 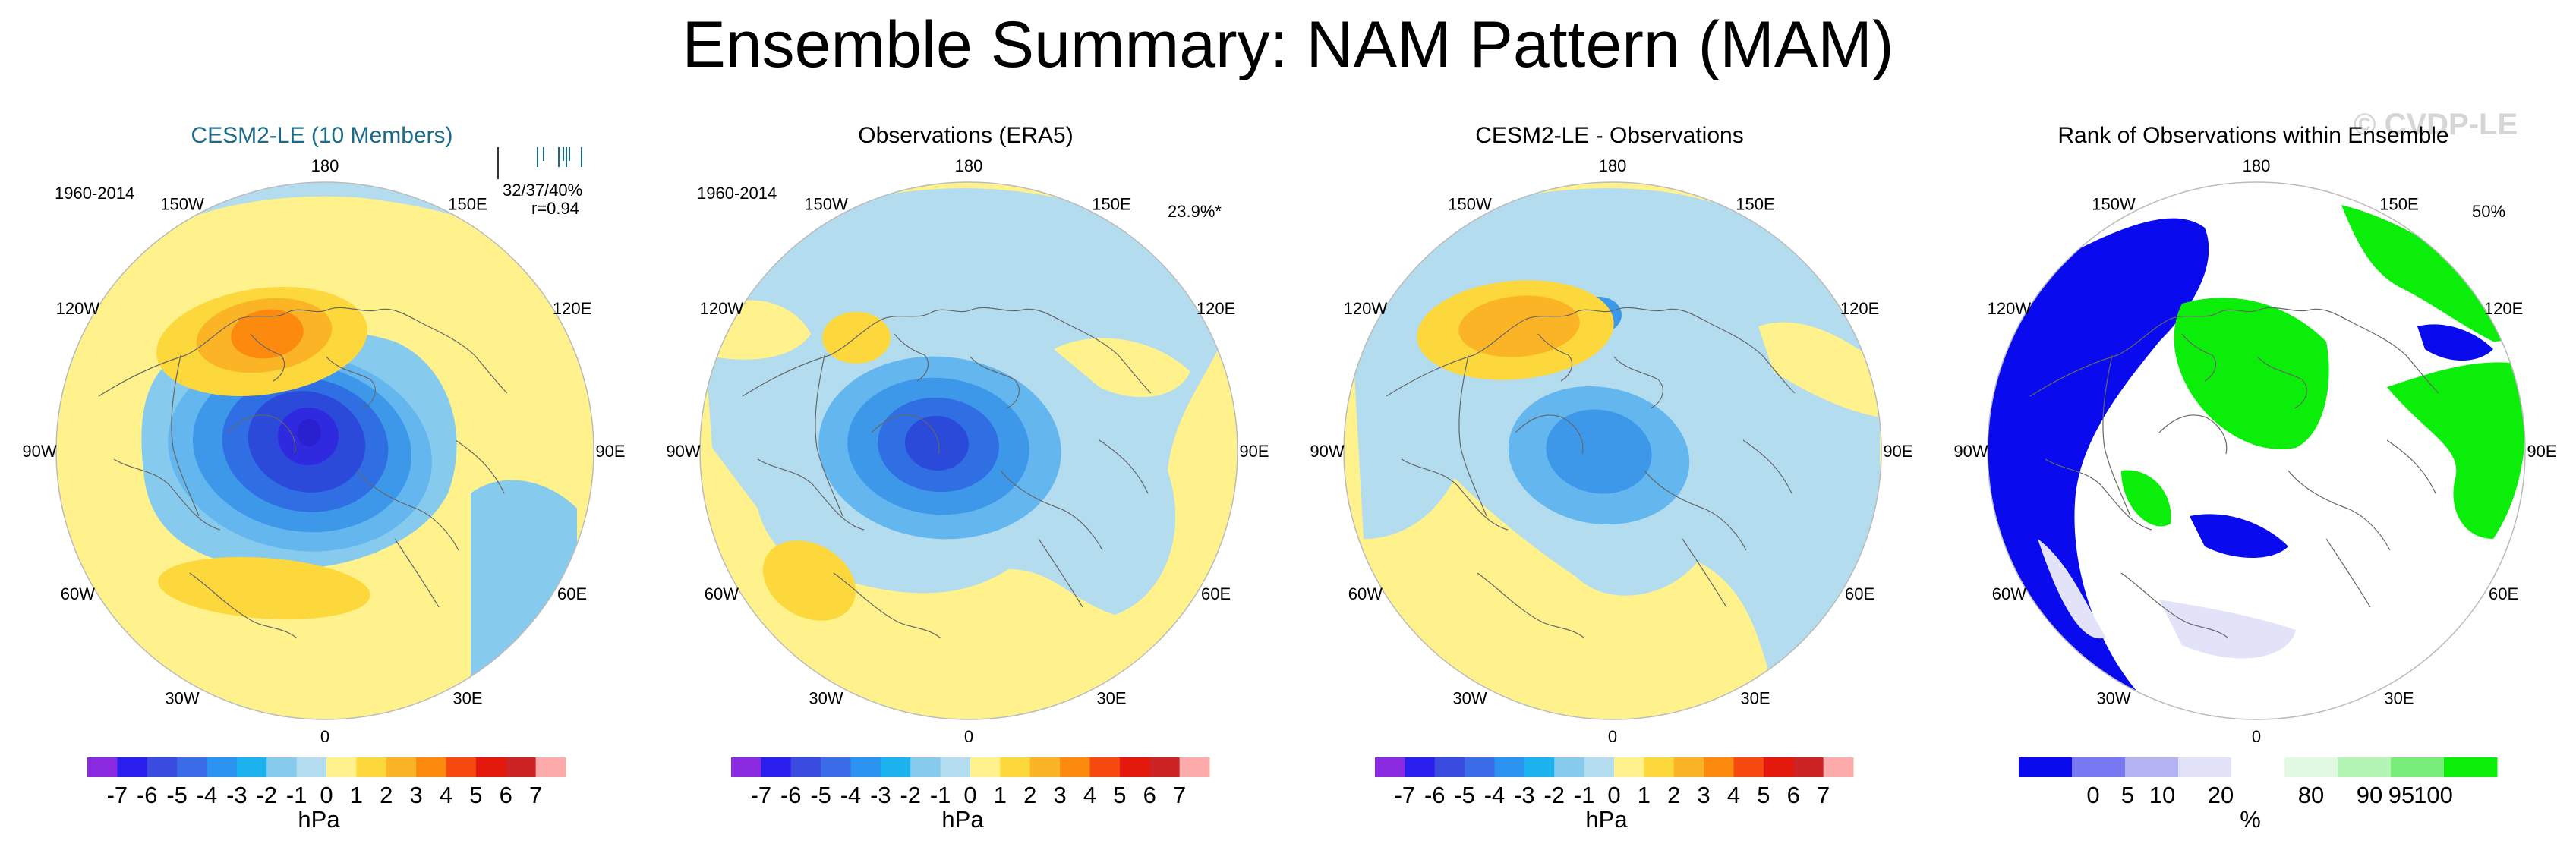 What do you see at coordinates (1288, 44) in the screenshot?
I see `page-title: Ensemble Summary: NAM Pattern (MAM)` at bounding box center [1288, 44].